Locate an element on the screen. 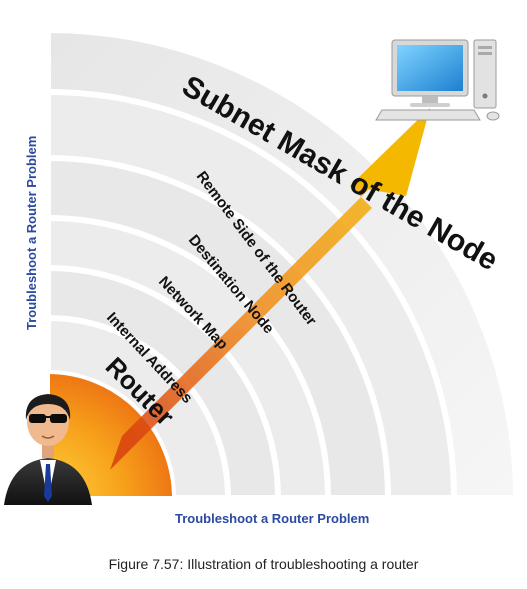 The width and height of the screenshot is (527, 589). person-with-sunglasses-icon is located at coordinates (48, 449).